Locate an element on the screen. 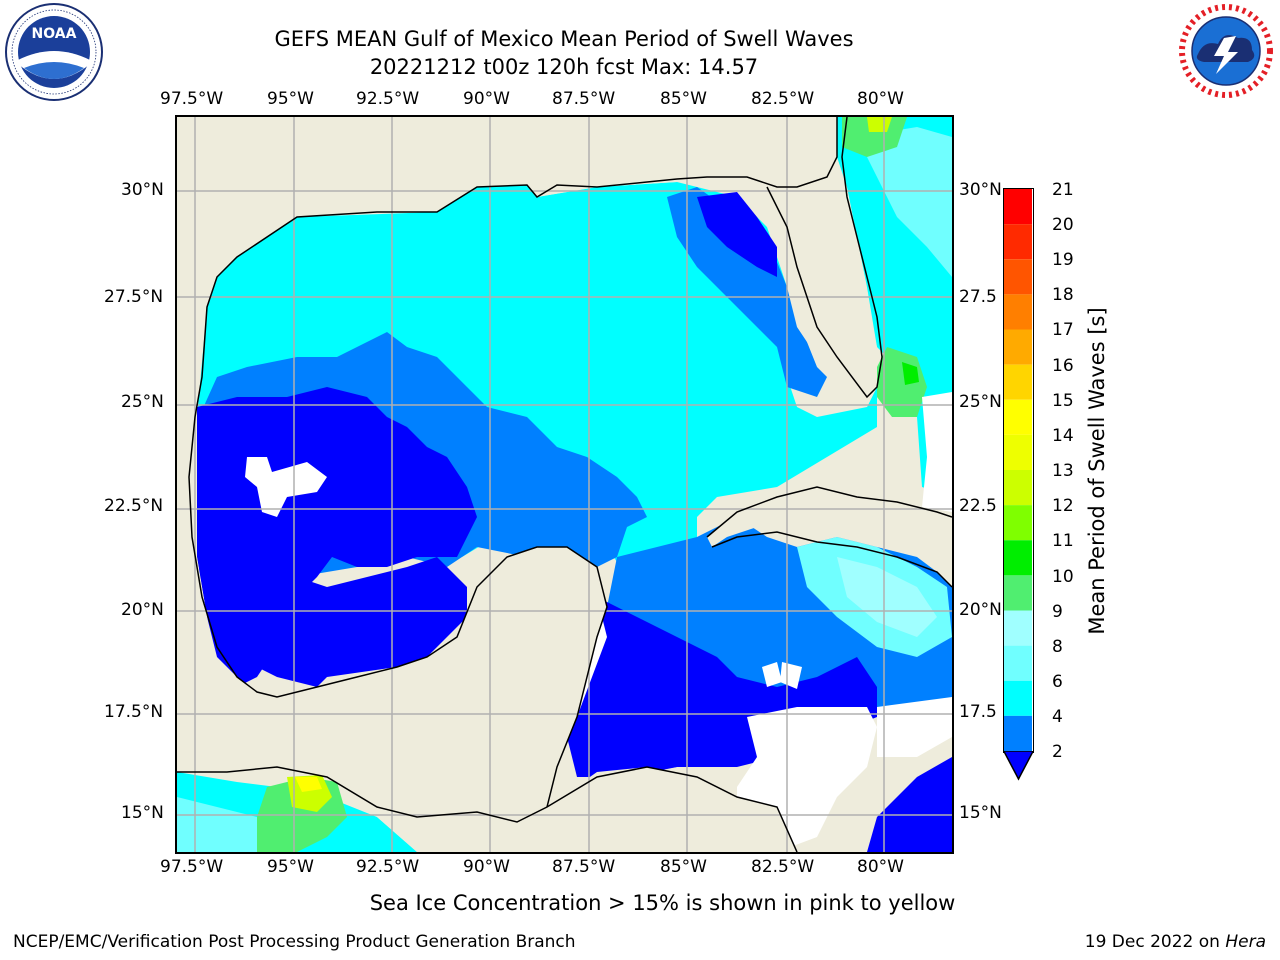 The image size is (1280, 960). colorbar is located at coordinates (1018, 470).